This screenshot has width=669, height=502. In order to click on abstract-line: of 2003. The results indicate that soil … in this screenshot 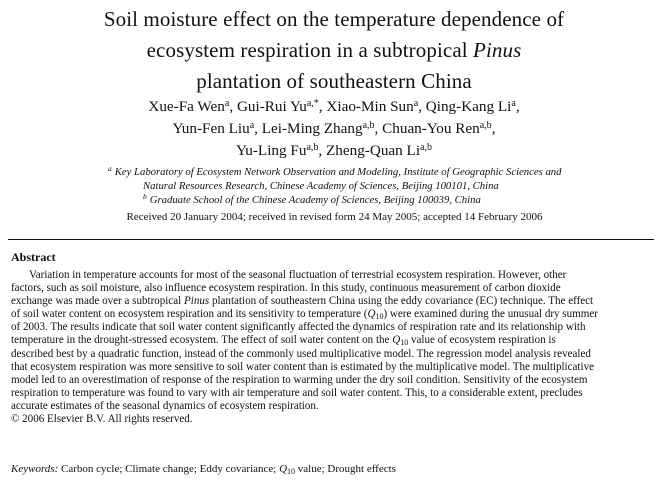, I will do `click(298, 327)`.